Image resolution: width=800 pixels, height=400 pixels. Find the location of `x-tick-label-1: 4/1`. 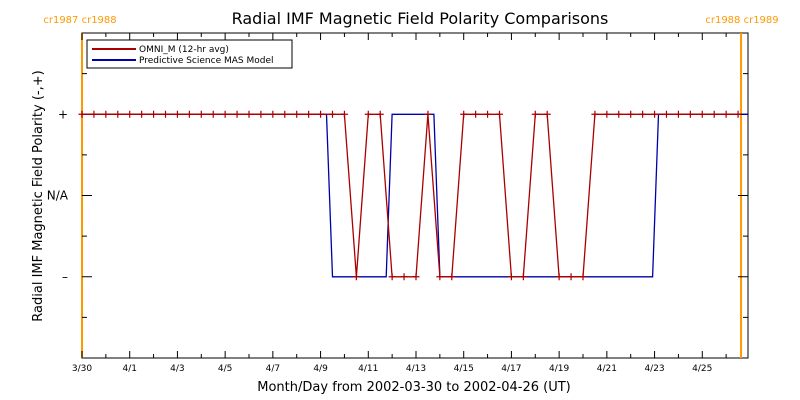

x-tick-label-1: 4/1 is located at coordinates (129, 369).